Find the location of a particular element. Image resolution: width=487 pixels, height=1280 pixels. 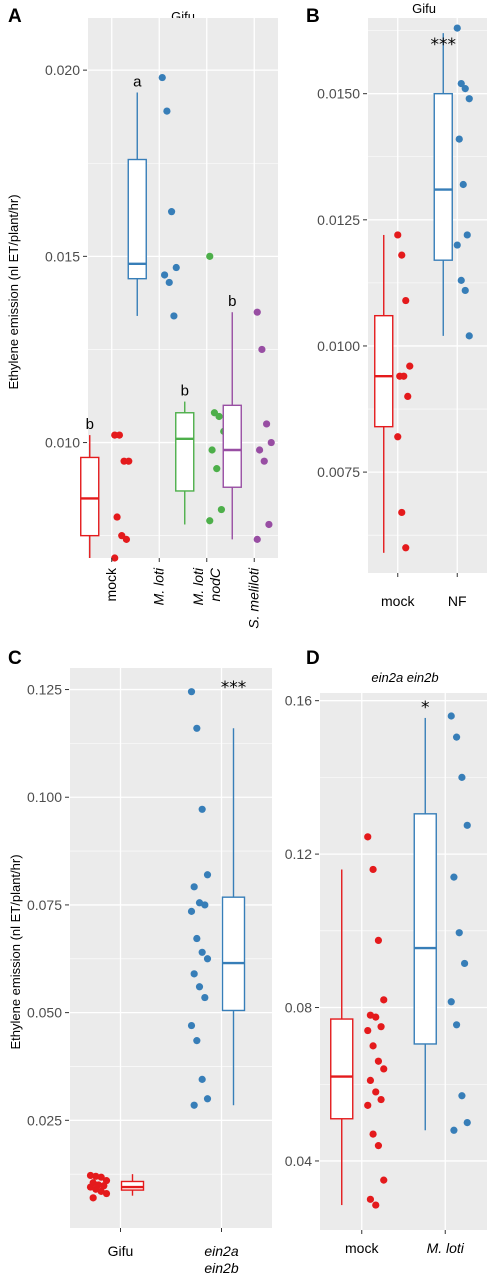

significance-stars: * is located at coordinates (425, 708).